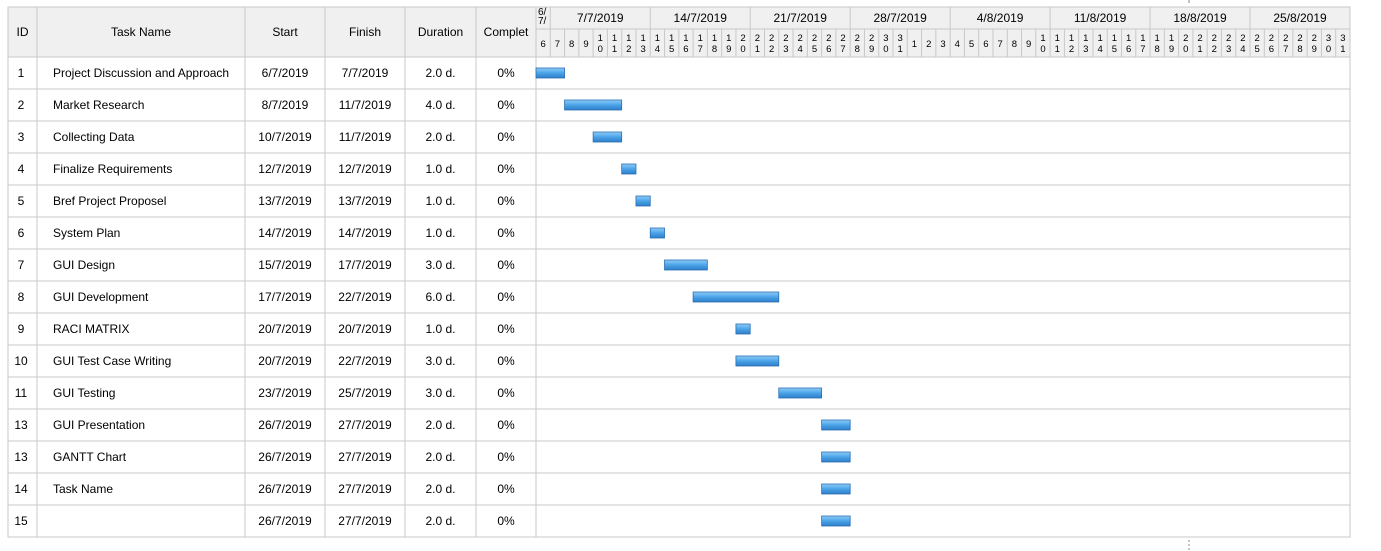  What do you see at coordinates (365, 329) in the screenshot?
I see `cell-finish: 20/7/2019` at bounding box center [365, 329].